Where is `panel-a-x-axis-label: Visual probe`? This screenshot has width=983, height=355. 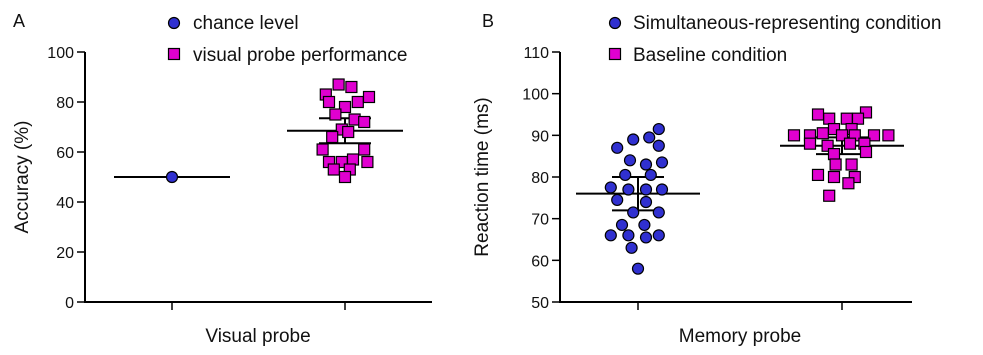
panel-a-x-axis-label: Visual probe is located at coordinates (257, 336).